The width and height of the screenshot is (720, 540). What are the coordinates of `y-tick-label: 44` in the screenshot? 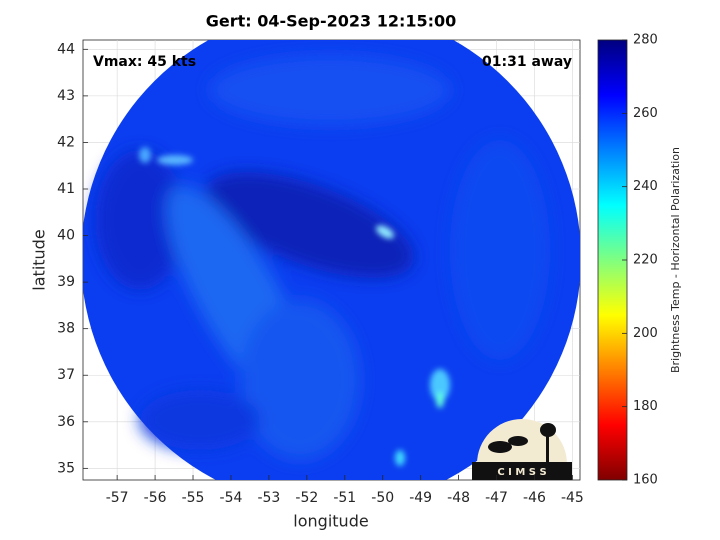 It's located at (66, 49).